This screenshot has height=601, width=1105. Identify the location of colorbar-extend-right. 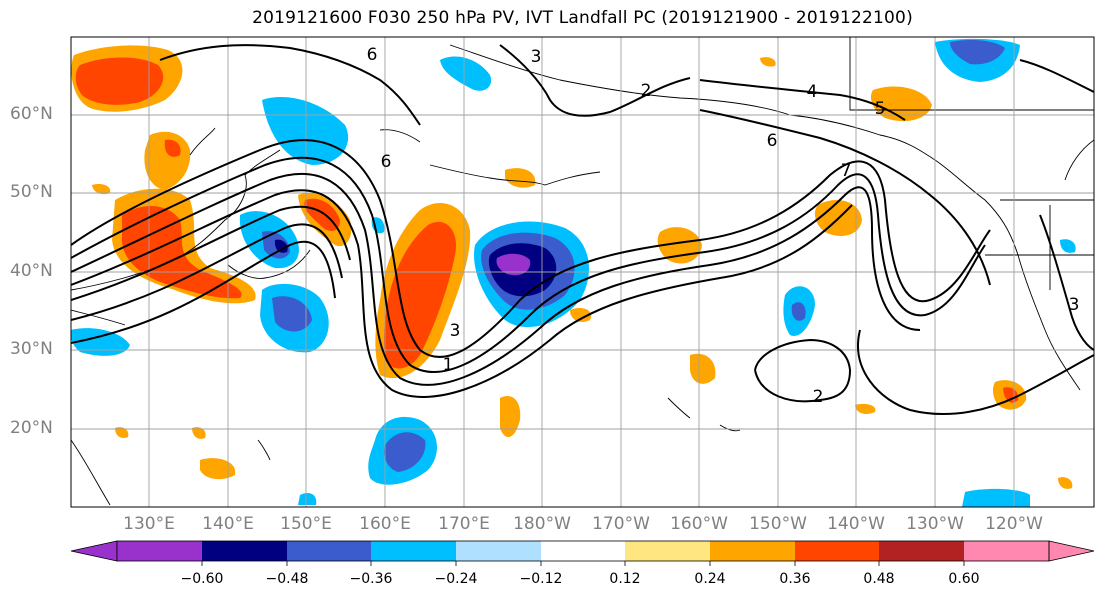
(1071, 551).